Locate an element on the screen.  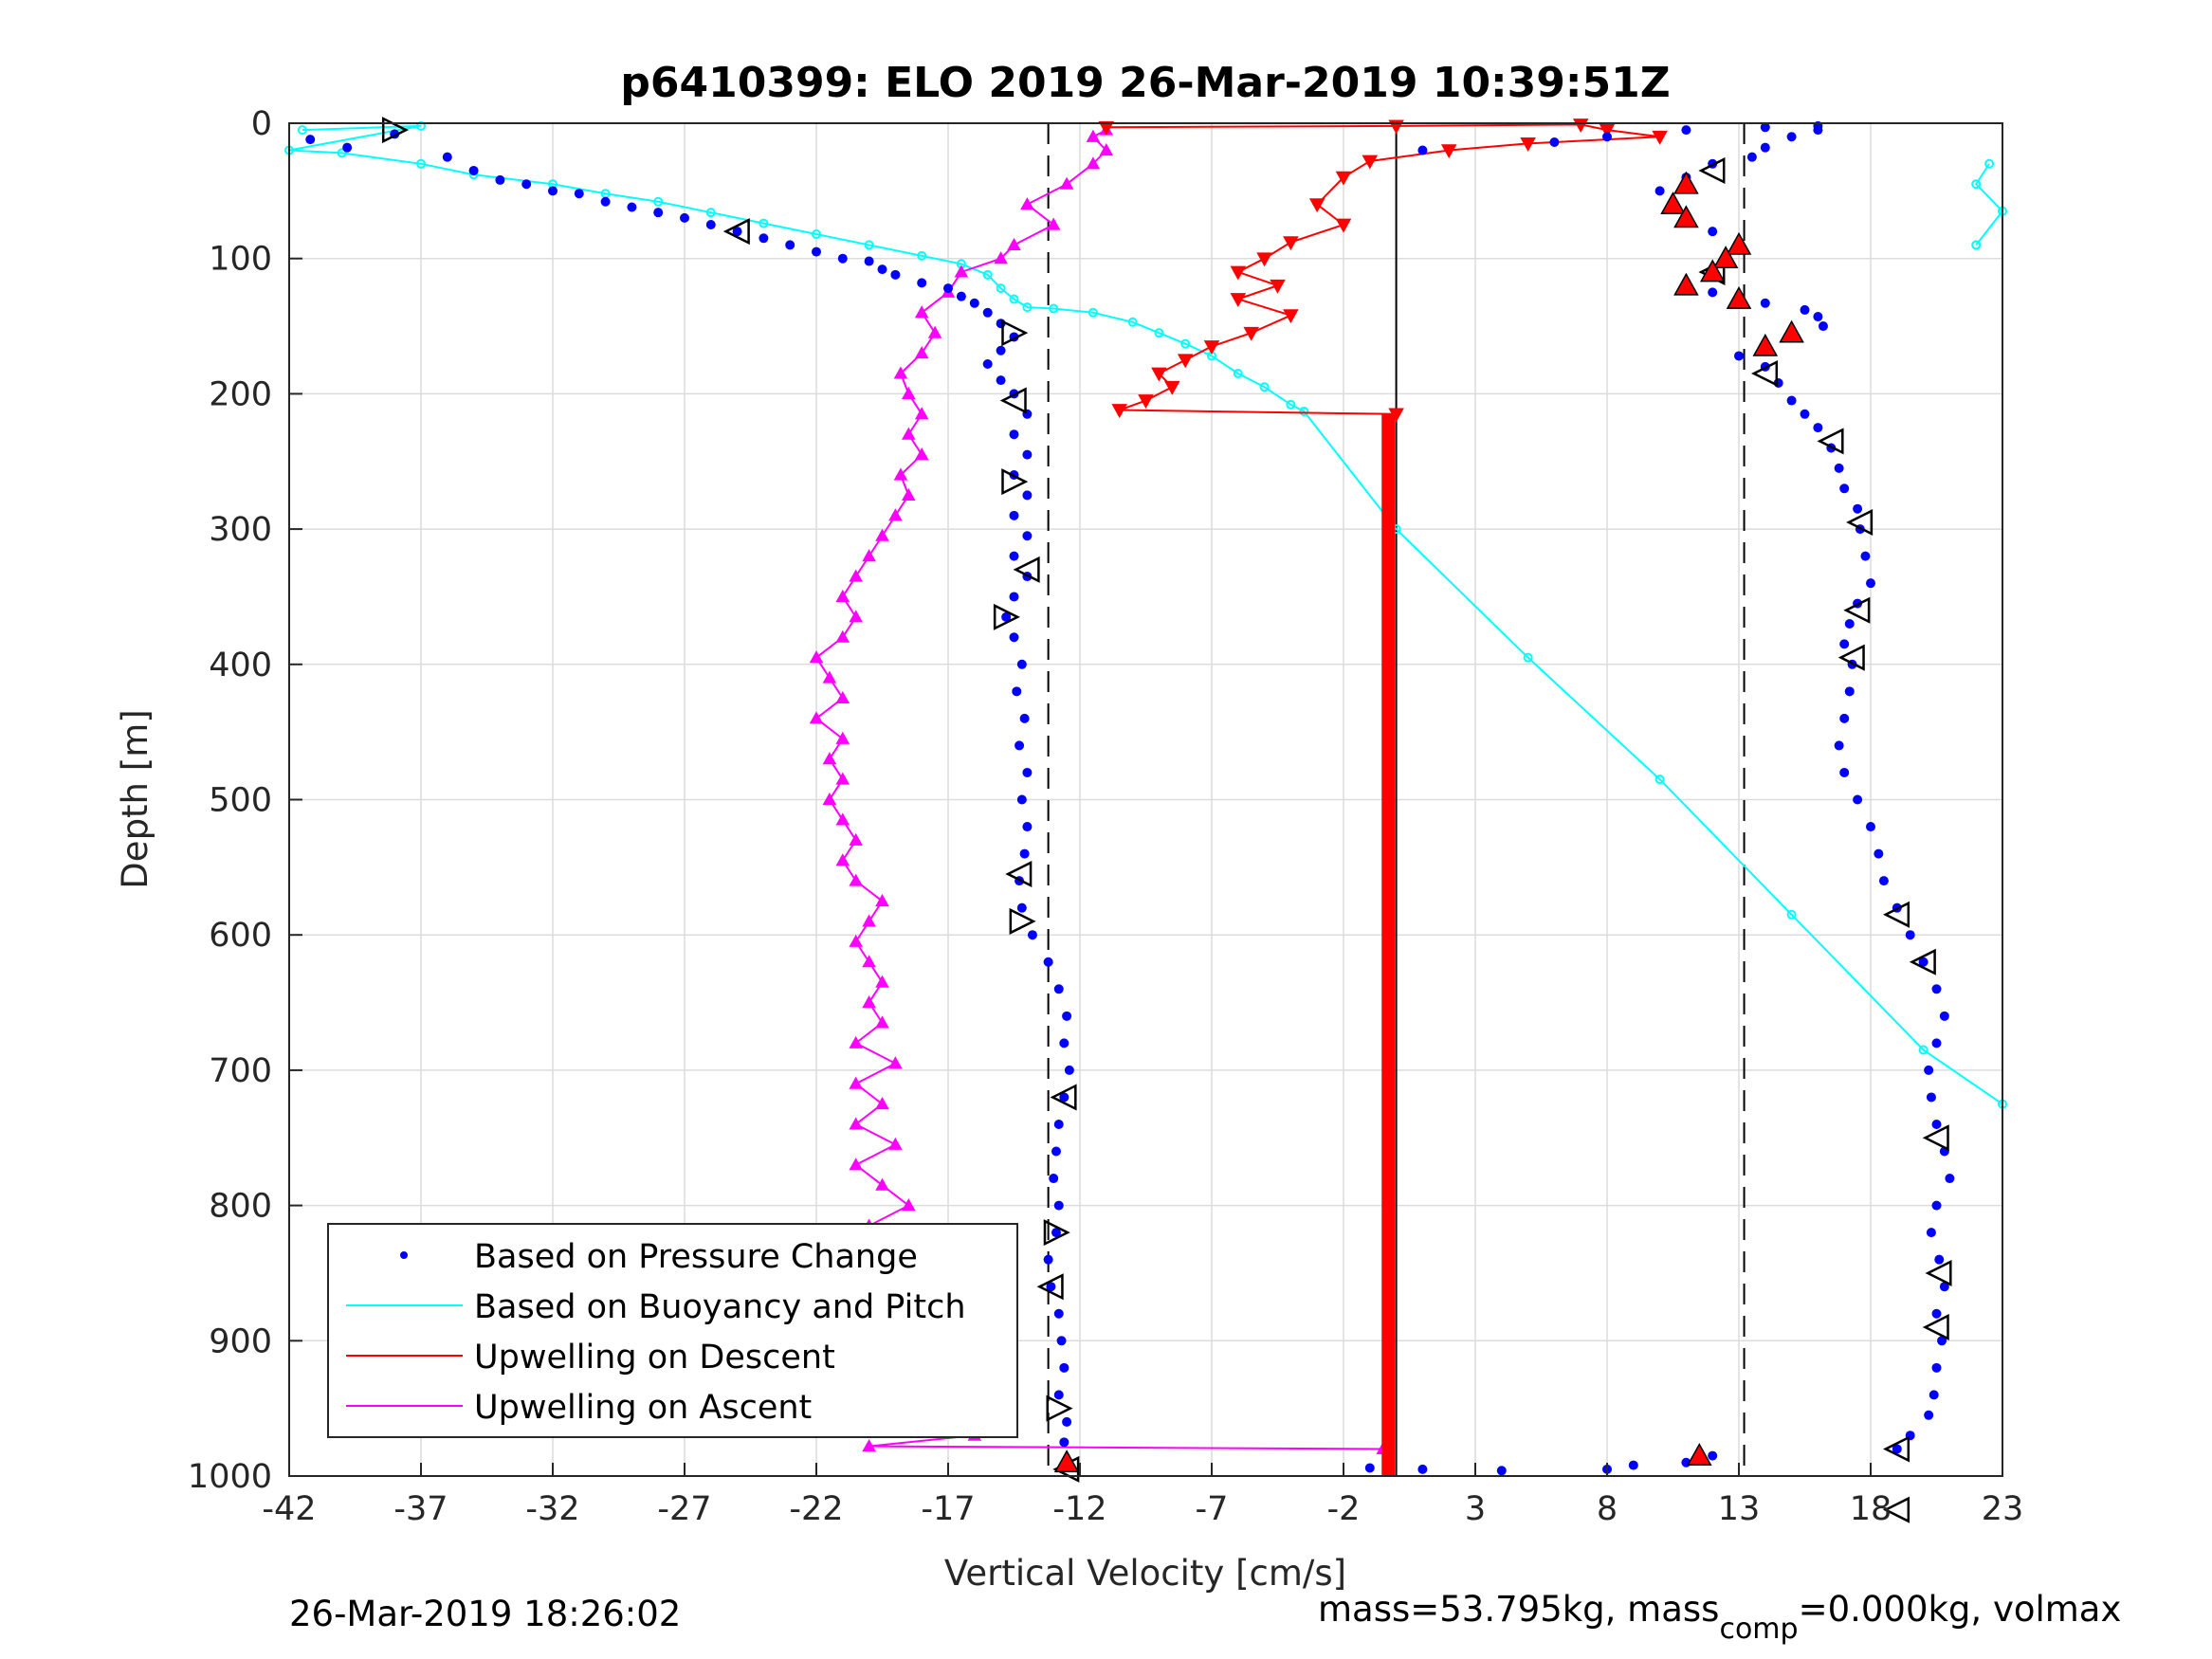
x-tick-label: -2 is located at coordinates (1344, 1509).